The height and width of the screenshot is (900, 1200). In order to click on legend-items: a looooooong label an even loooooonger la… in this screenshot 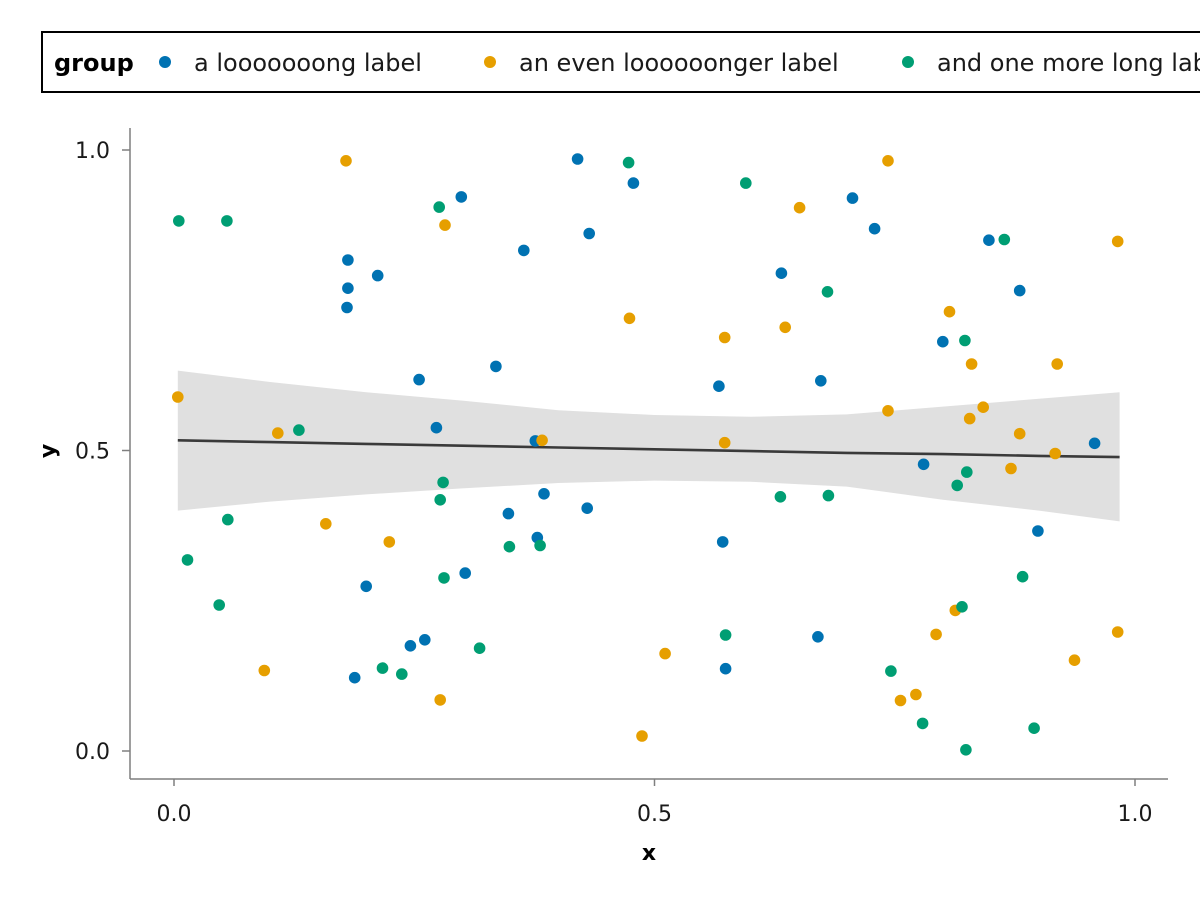, I will do `click(679, 63)`.